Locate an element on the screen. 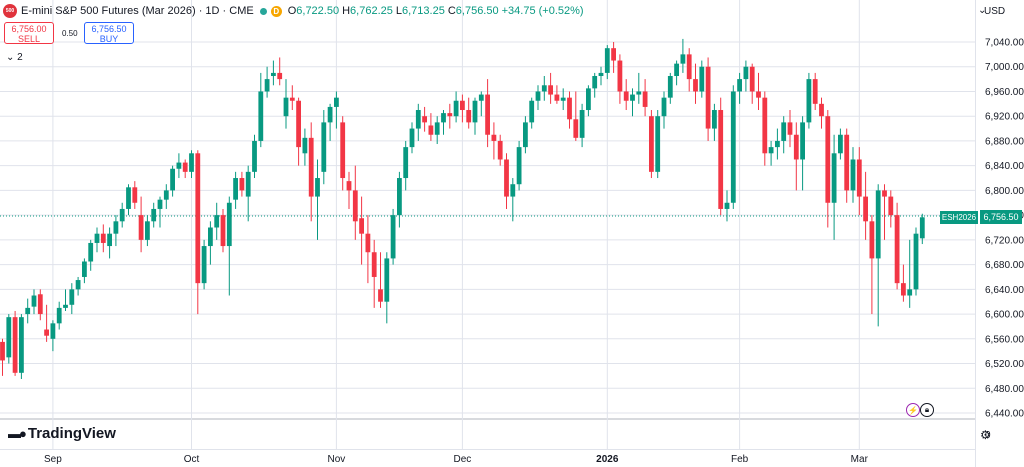  close-label: C is located at coordinates (451, 11).